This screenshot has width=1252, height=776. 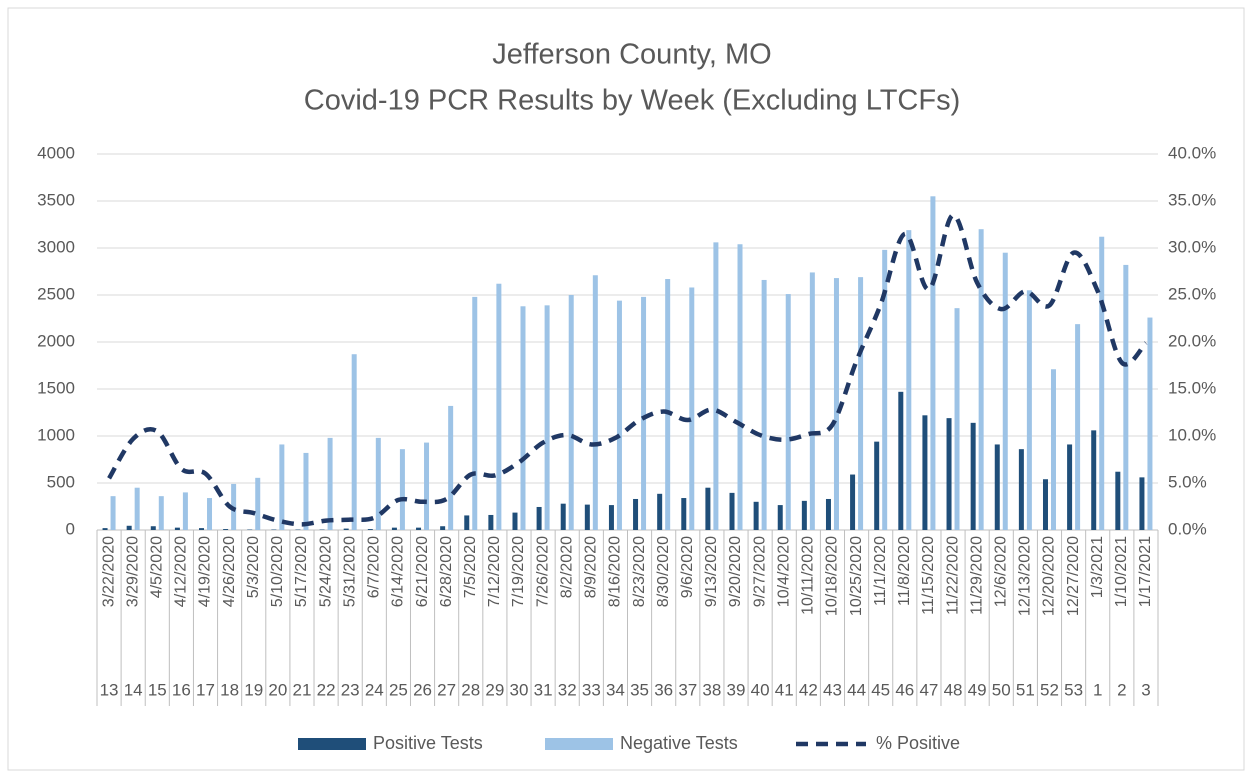 I want to click on y2-tick-label: 0.0%, so click(x=1187, y=528).